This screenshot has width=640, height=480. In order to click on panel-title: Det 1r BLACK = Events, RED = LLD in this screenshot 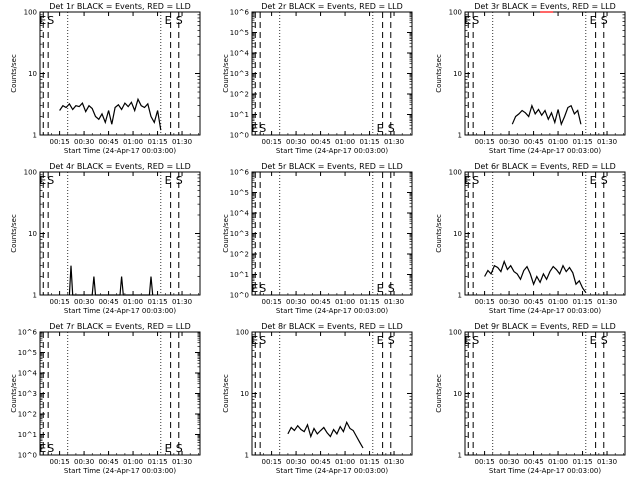, I will do `click(120, 6)`.